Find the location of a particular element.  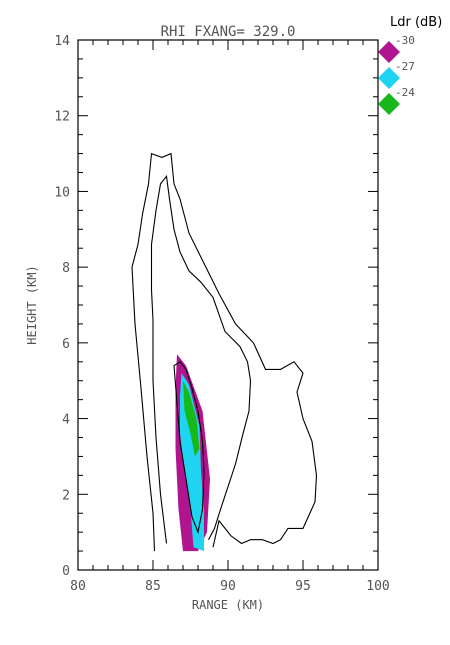

legend: Ldr (dB) -30 -27 -24 is located at coordinates (410, 65).